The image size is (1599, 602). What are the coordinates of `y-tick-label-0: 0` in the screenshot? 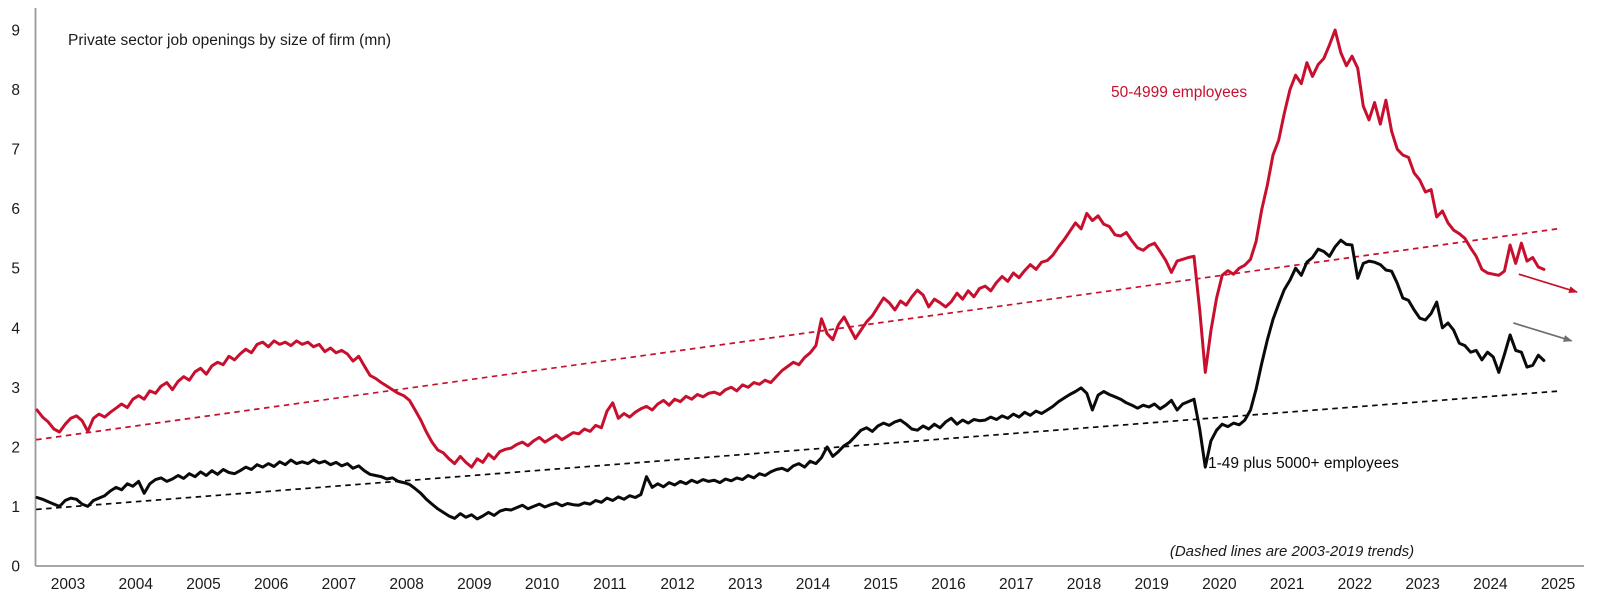 It's located at (15, 567).